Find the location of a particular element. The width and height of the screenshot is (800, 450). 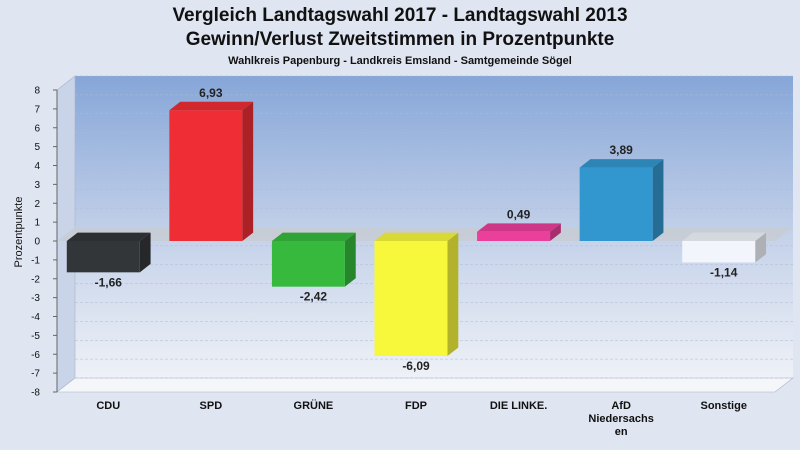

y-tick-label: -2 is located at coordinates (35, 279).